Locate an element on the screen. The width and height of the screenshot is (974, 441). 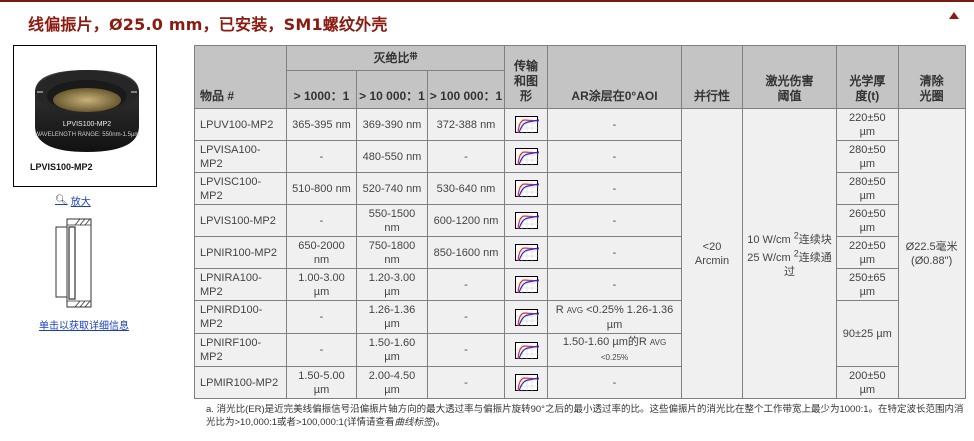
thickness-value: 220±50 µm is located at coordinates (867, 252).